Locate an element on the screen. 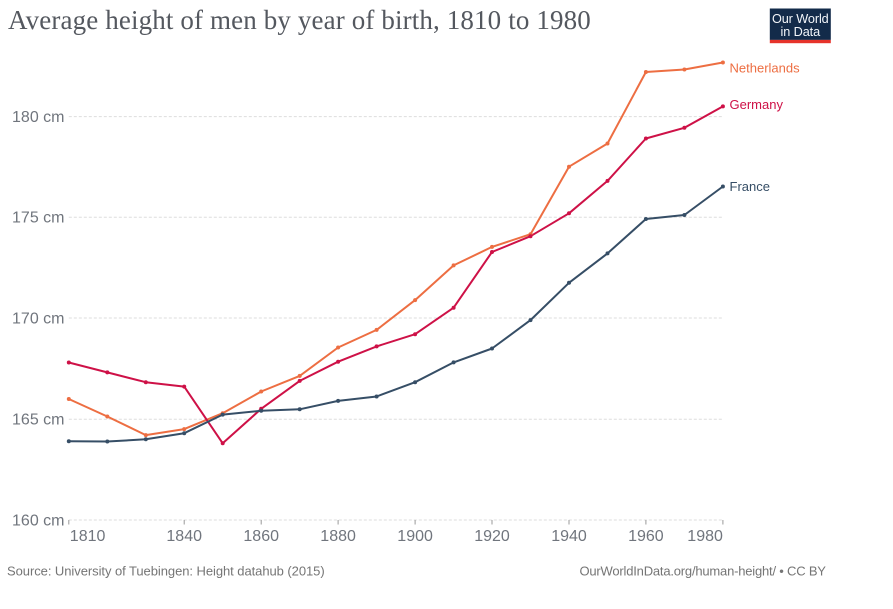 This screenshot has height=609, width=893. svg-text: 1920 is located at coordinates (492, 536).